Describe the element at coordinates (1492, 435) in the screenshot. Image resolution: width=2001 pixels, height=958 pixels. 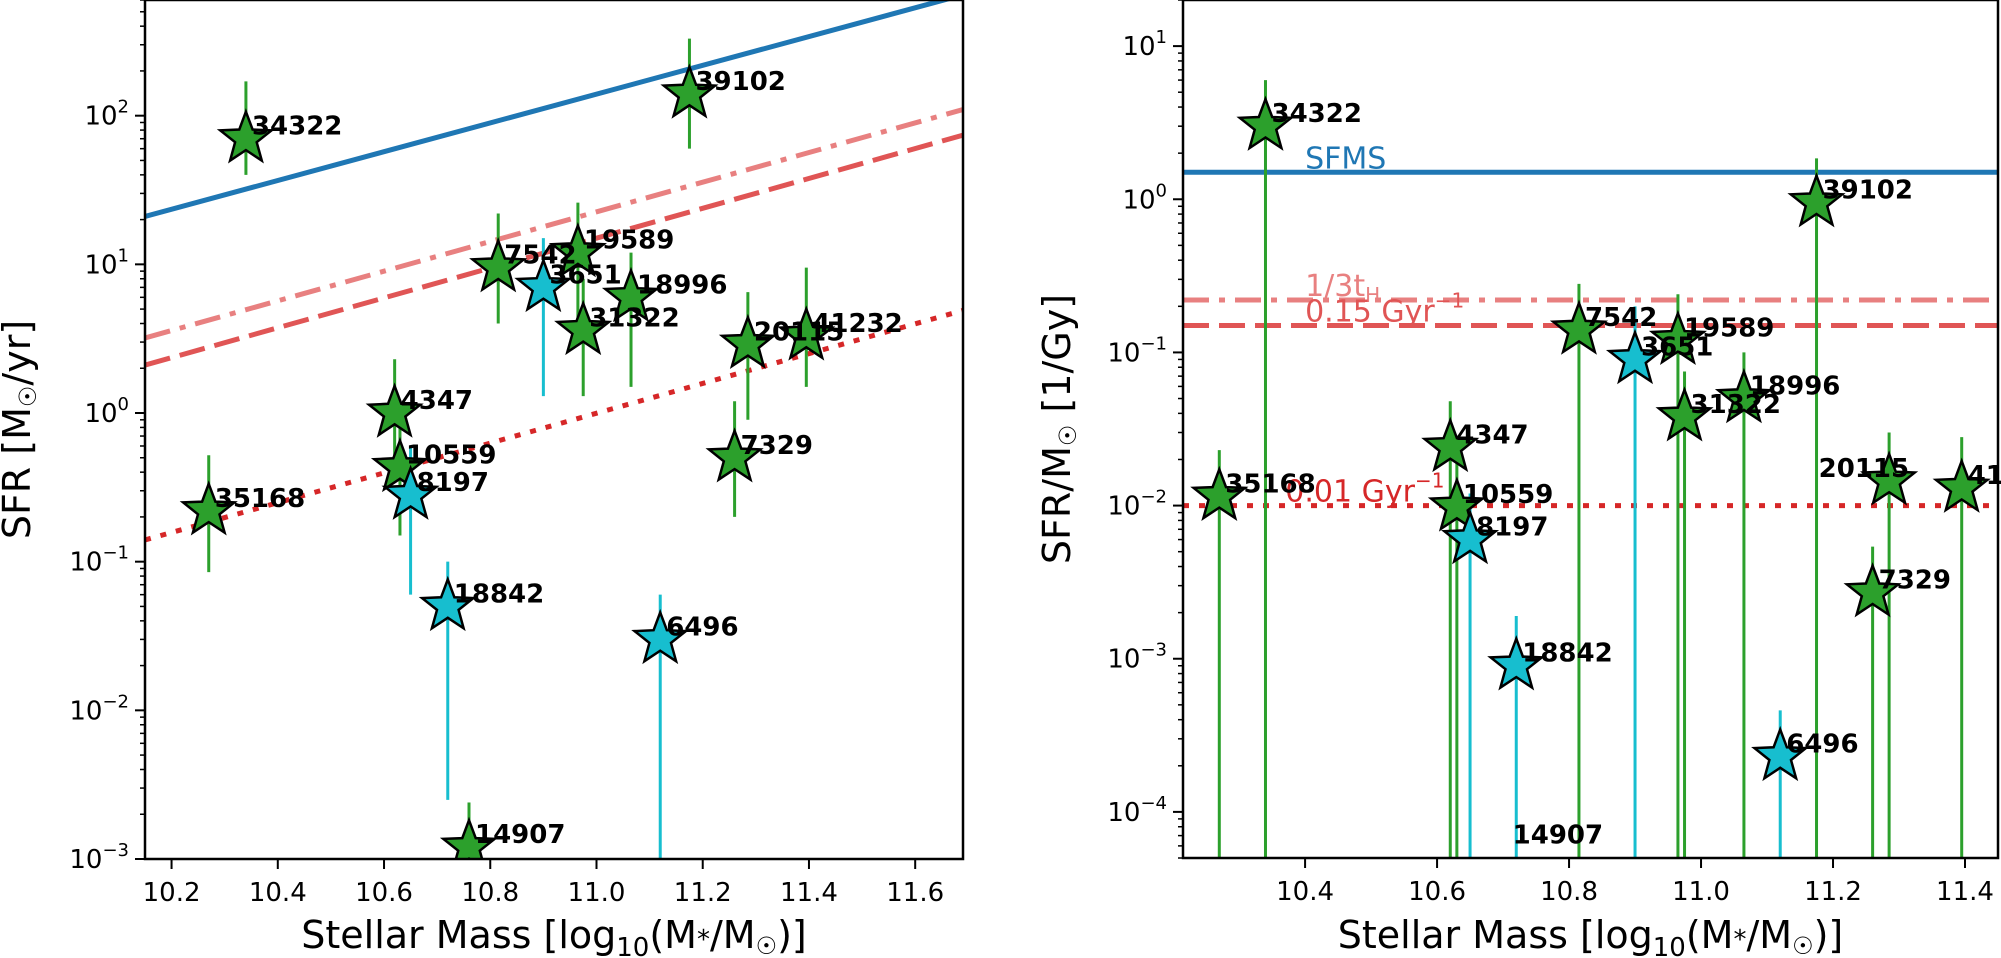
I see `point-label-4347: 4347` at that location.